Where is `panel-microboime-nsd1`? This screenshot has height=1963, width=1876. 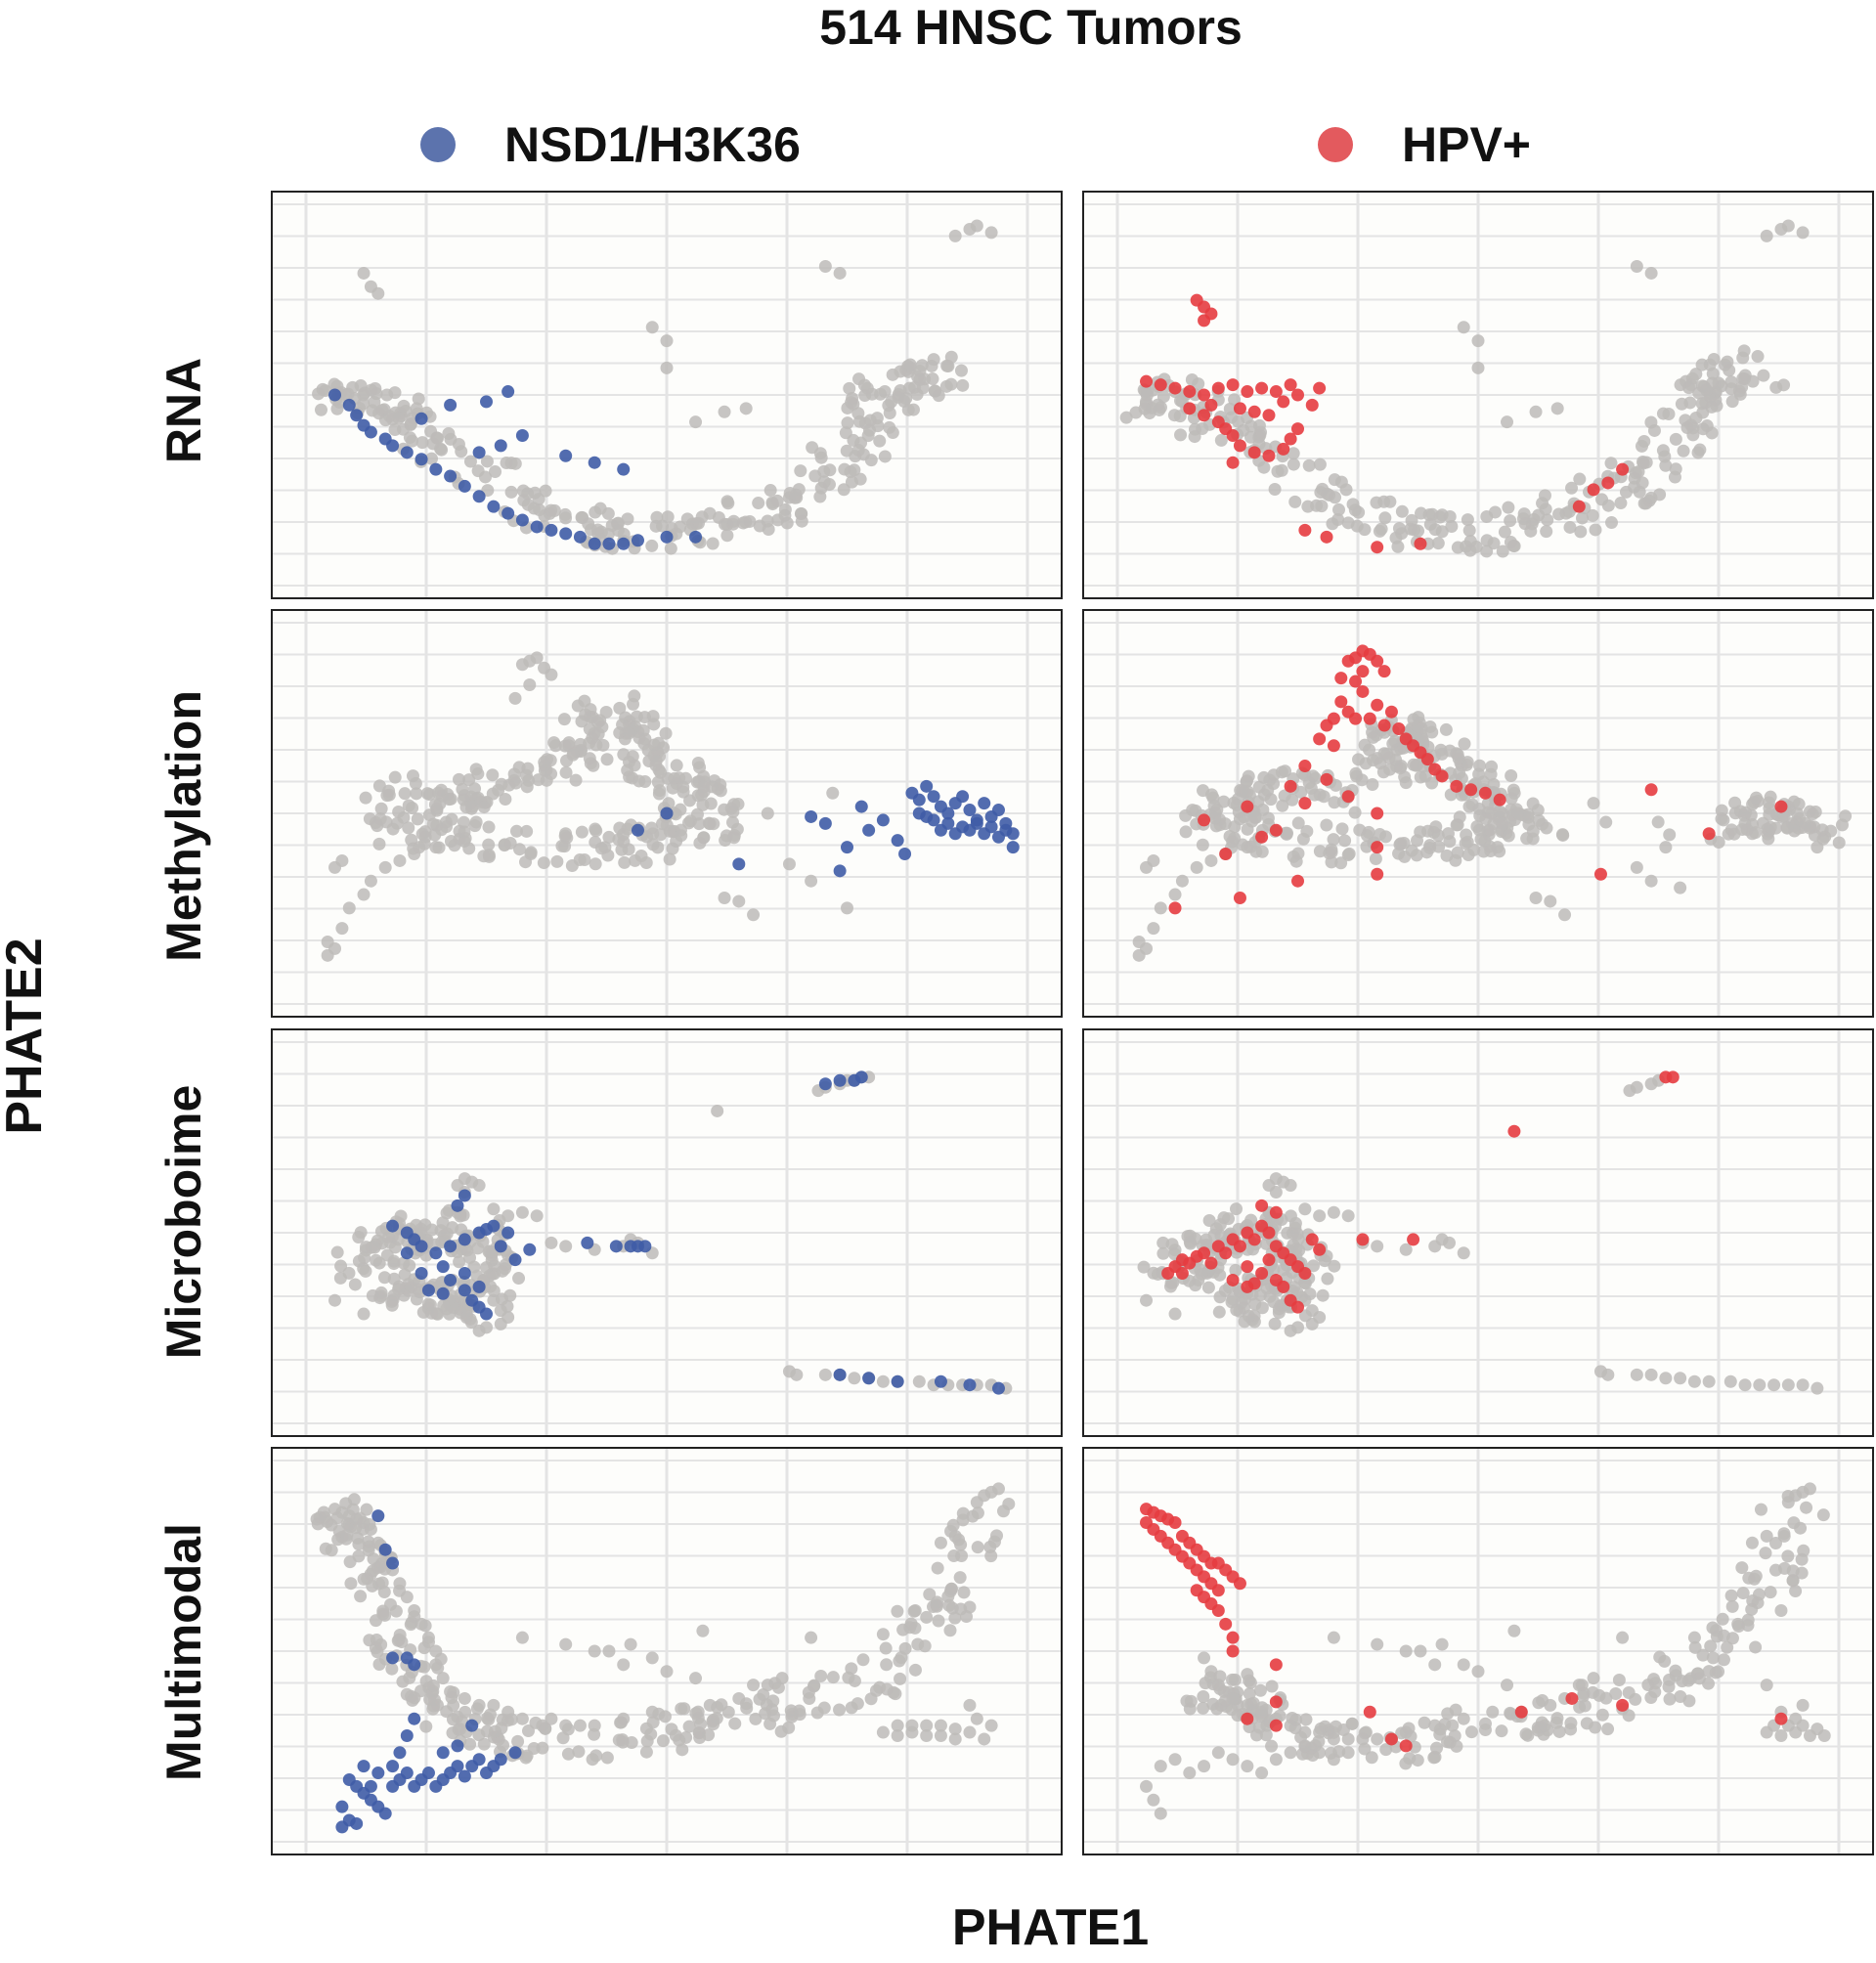
panel-microboime-nsd1 is located at coordinates (667, 1232).